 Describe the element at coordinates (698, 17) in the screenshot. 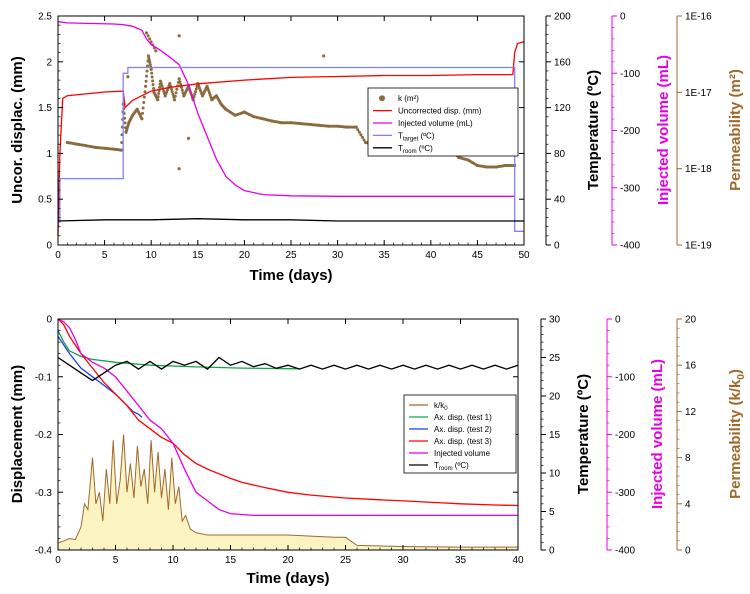

I see `y-tick-label: 1E-16` at that location.